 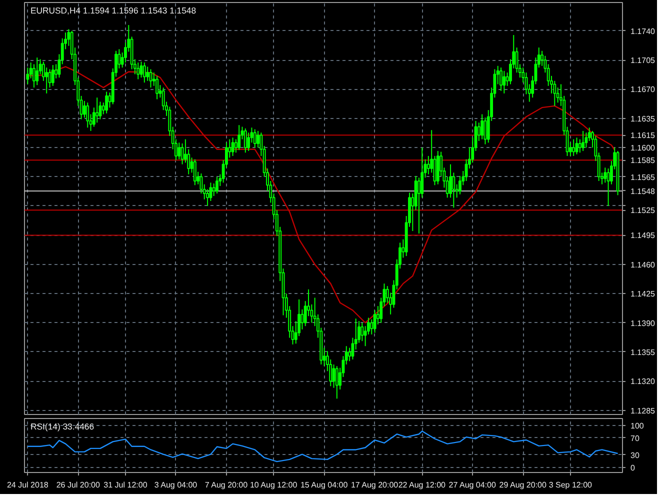 What do you see at coordinates (523, 485) in the screenshot?
I see `x-tick-label: 29 Aug 20:00` at bounding box center [523, 485].